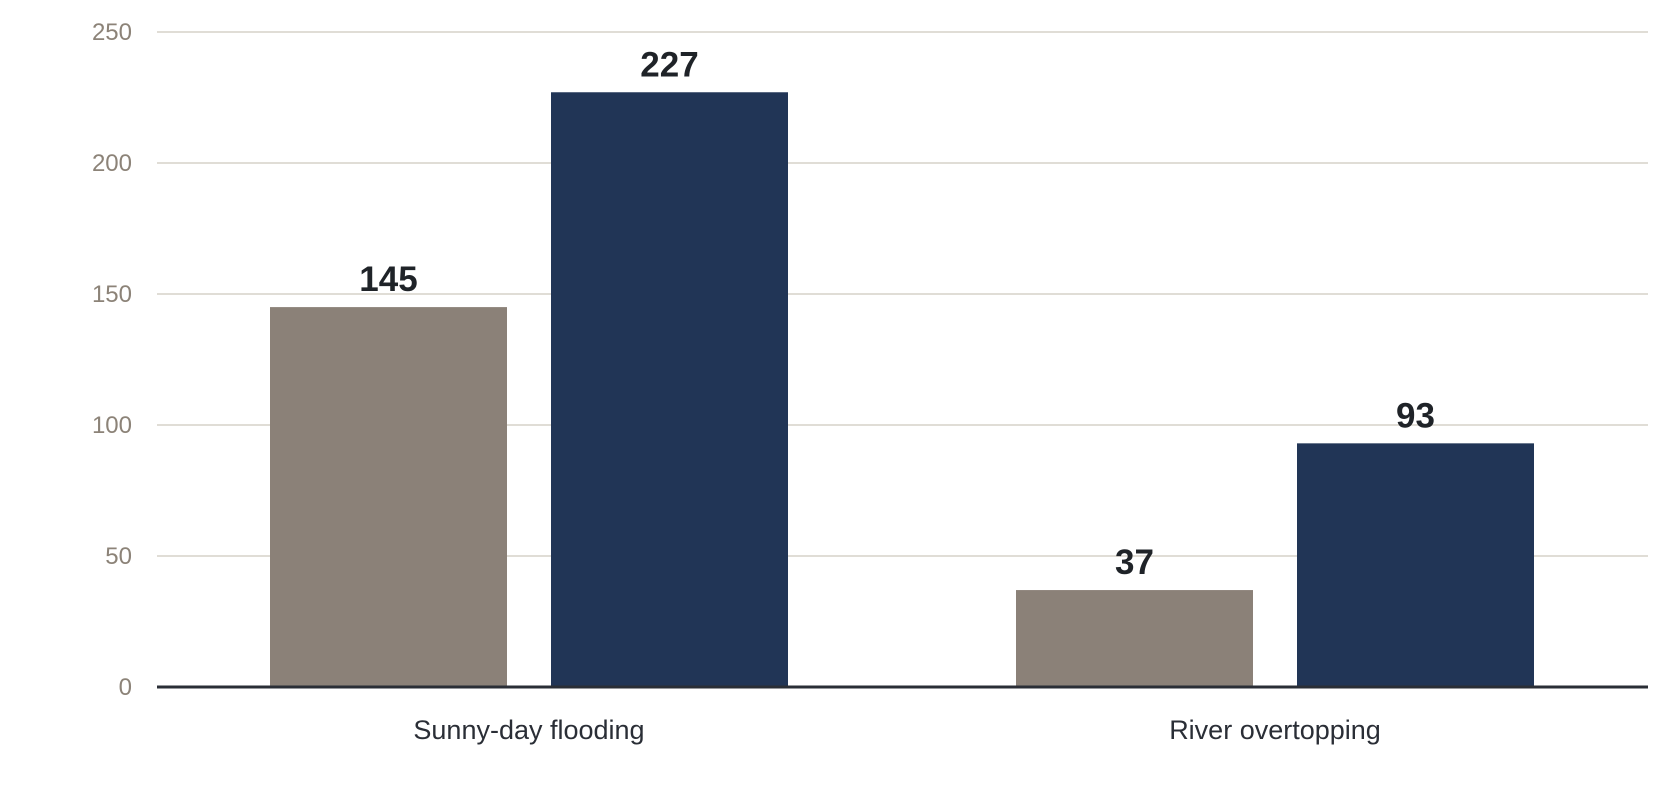  What do you see at coordinates (118, 556) in the screenshot?
I see `y-tick-label: 50` at bounding box center [118, 556].